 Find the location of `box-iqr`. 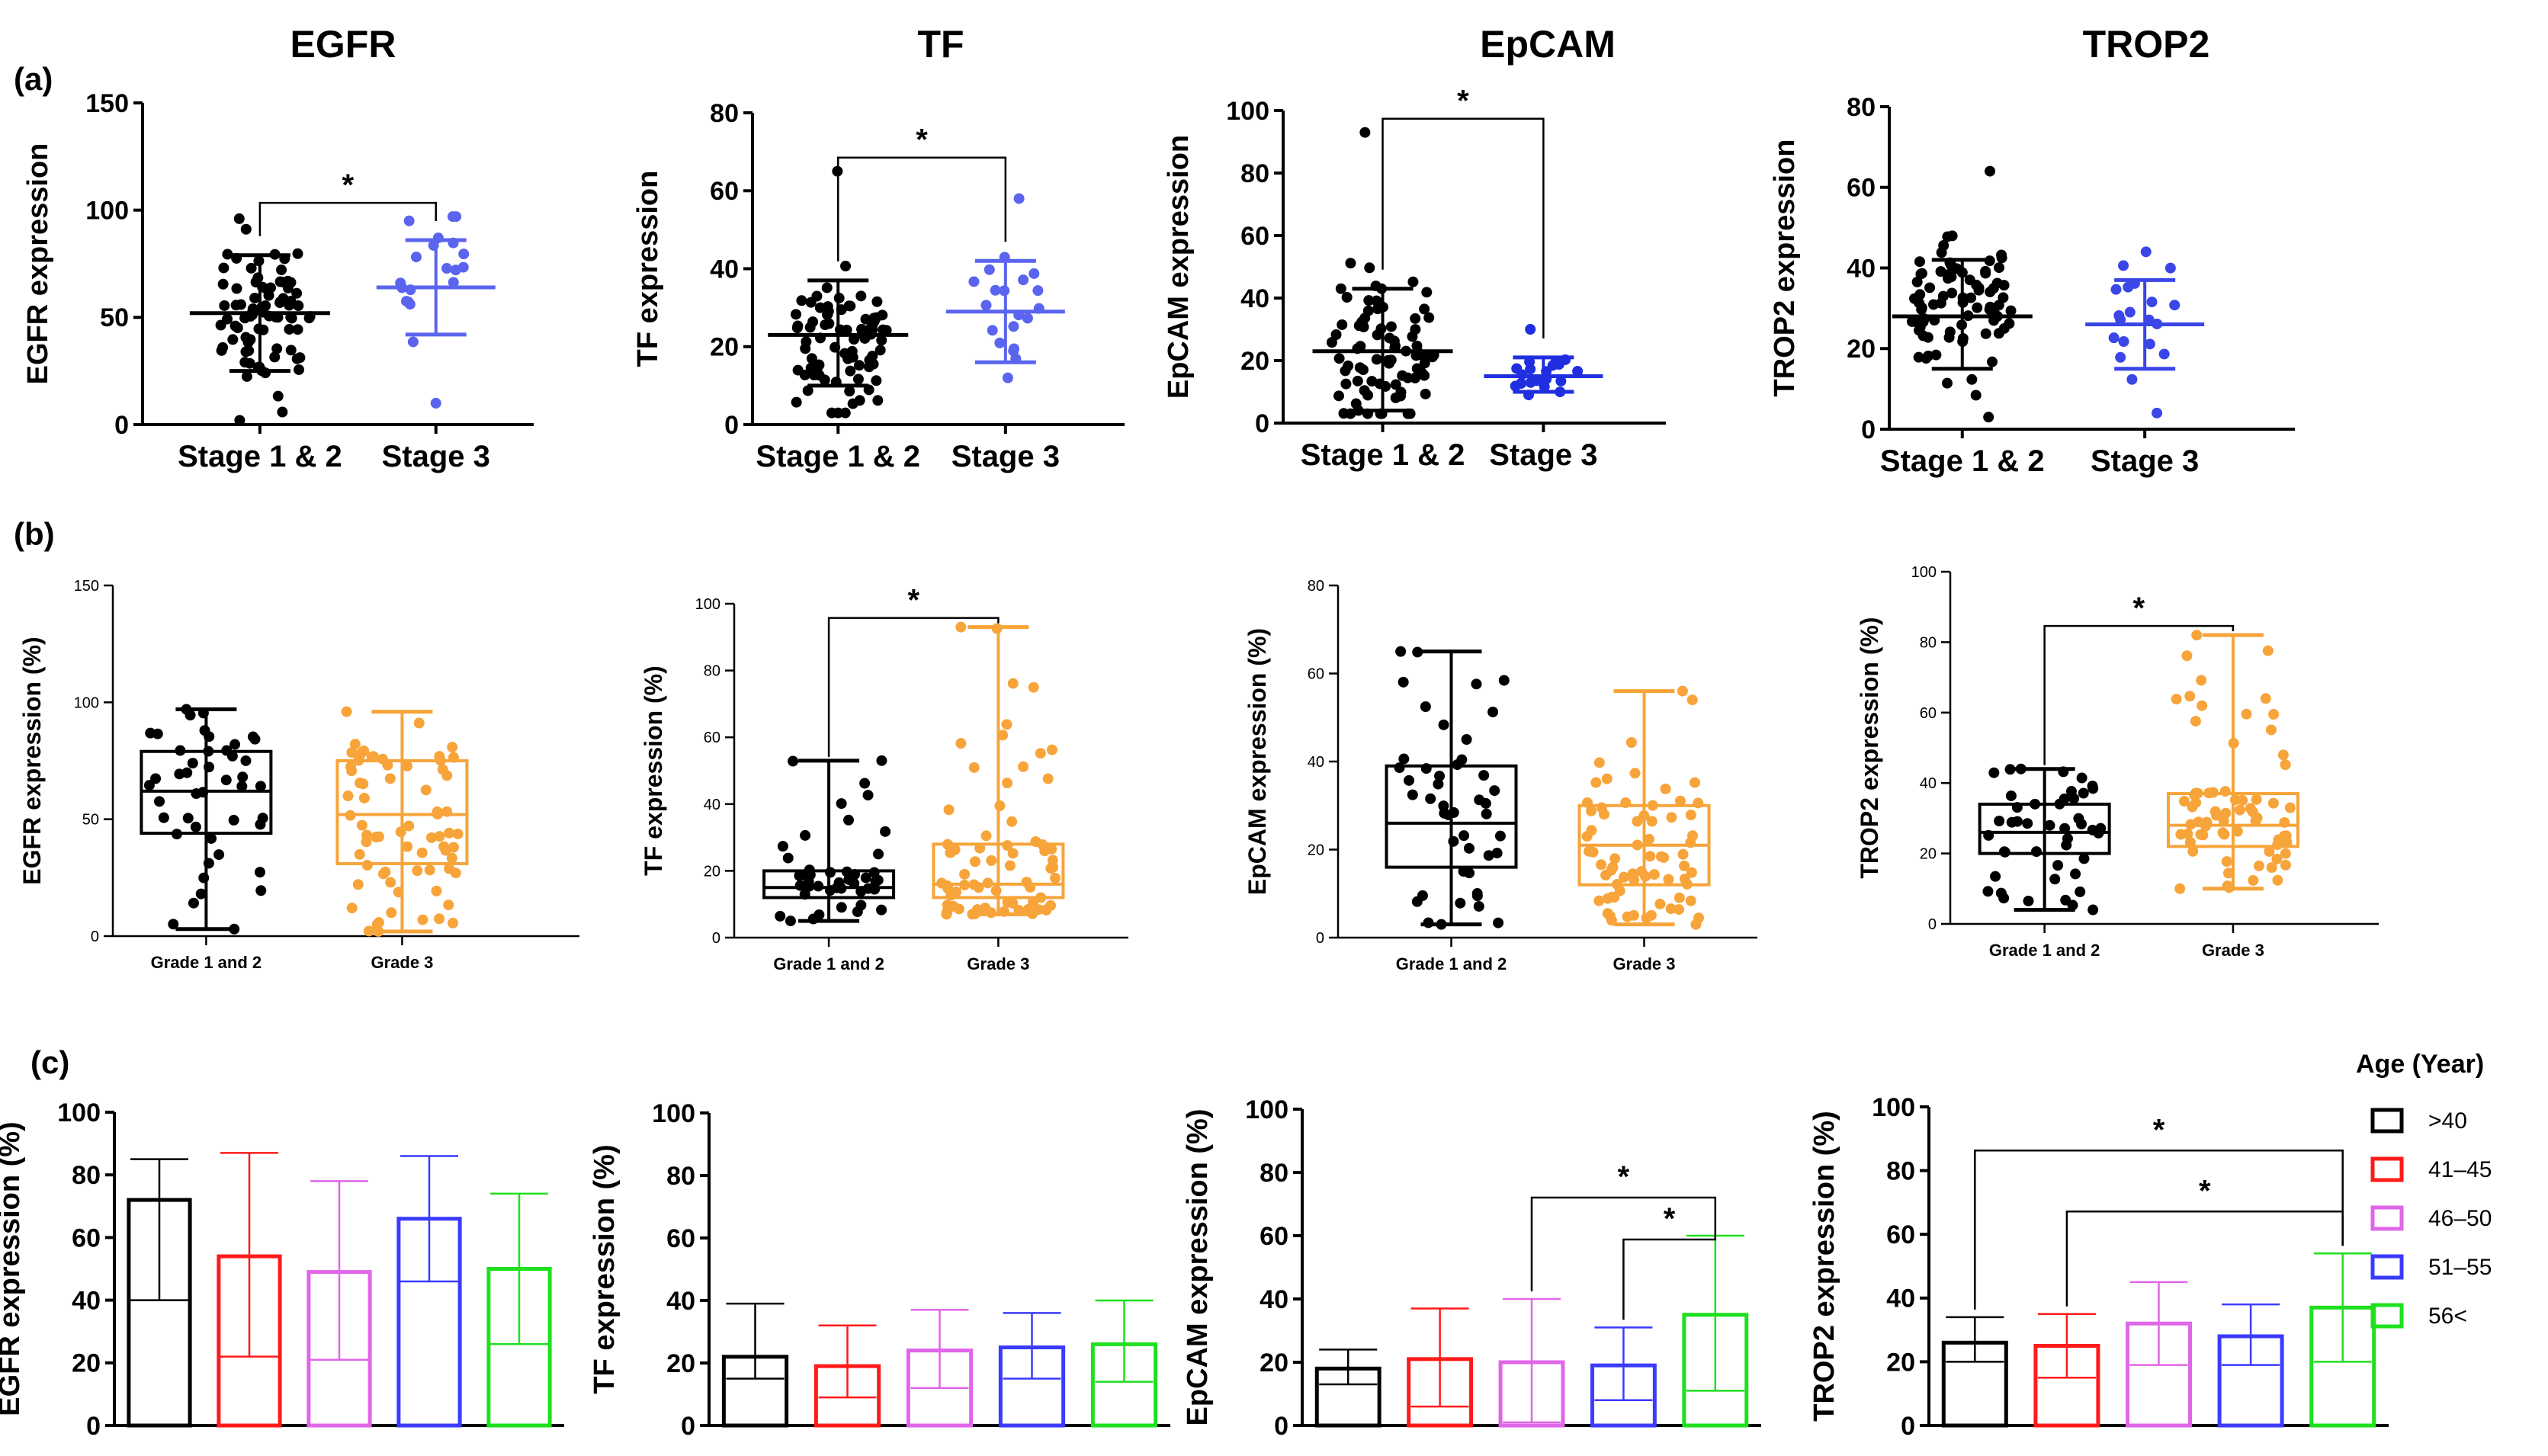

box-iqr is located at coordinates (402, 812).